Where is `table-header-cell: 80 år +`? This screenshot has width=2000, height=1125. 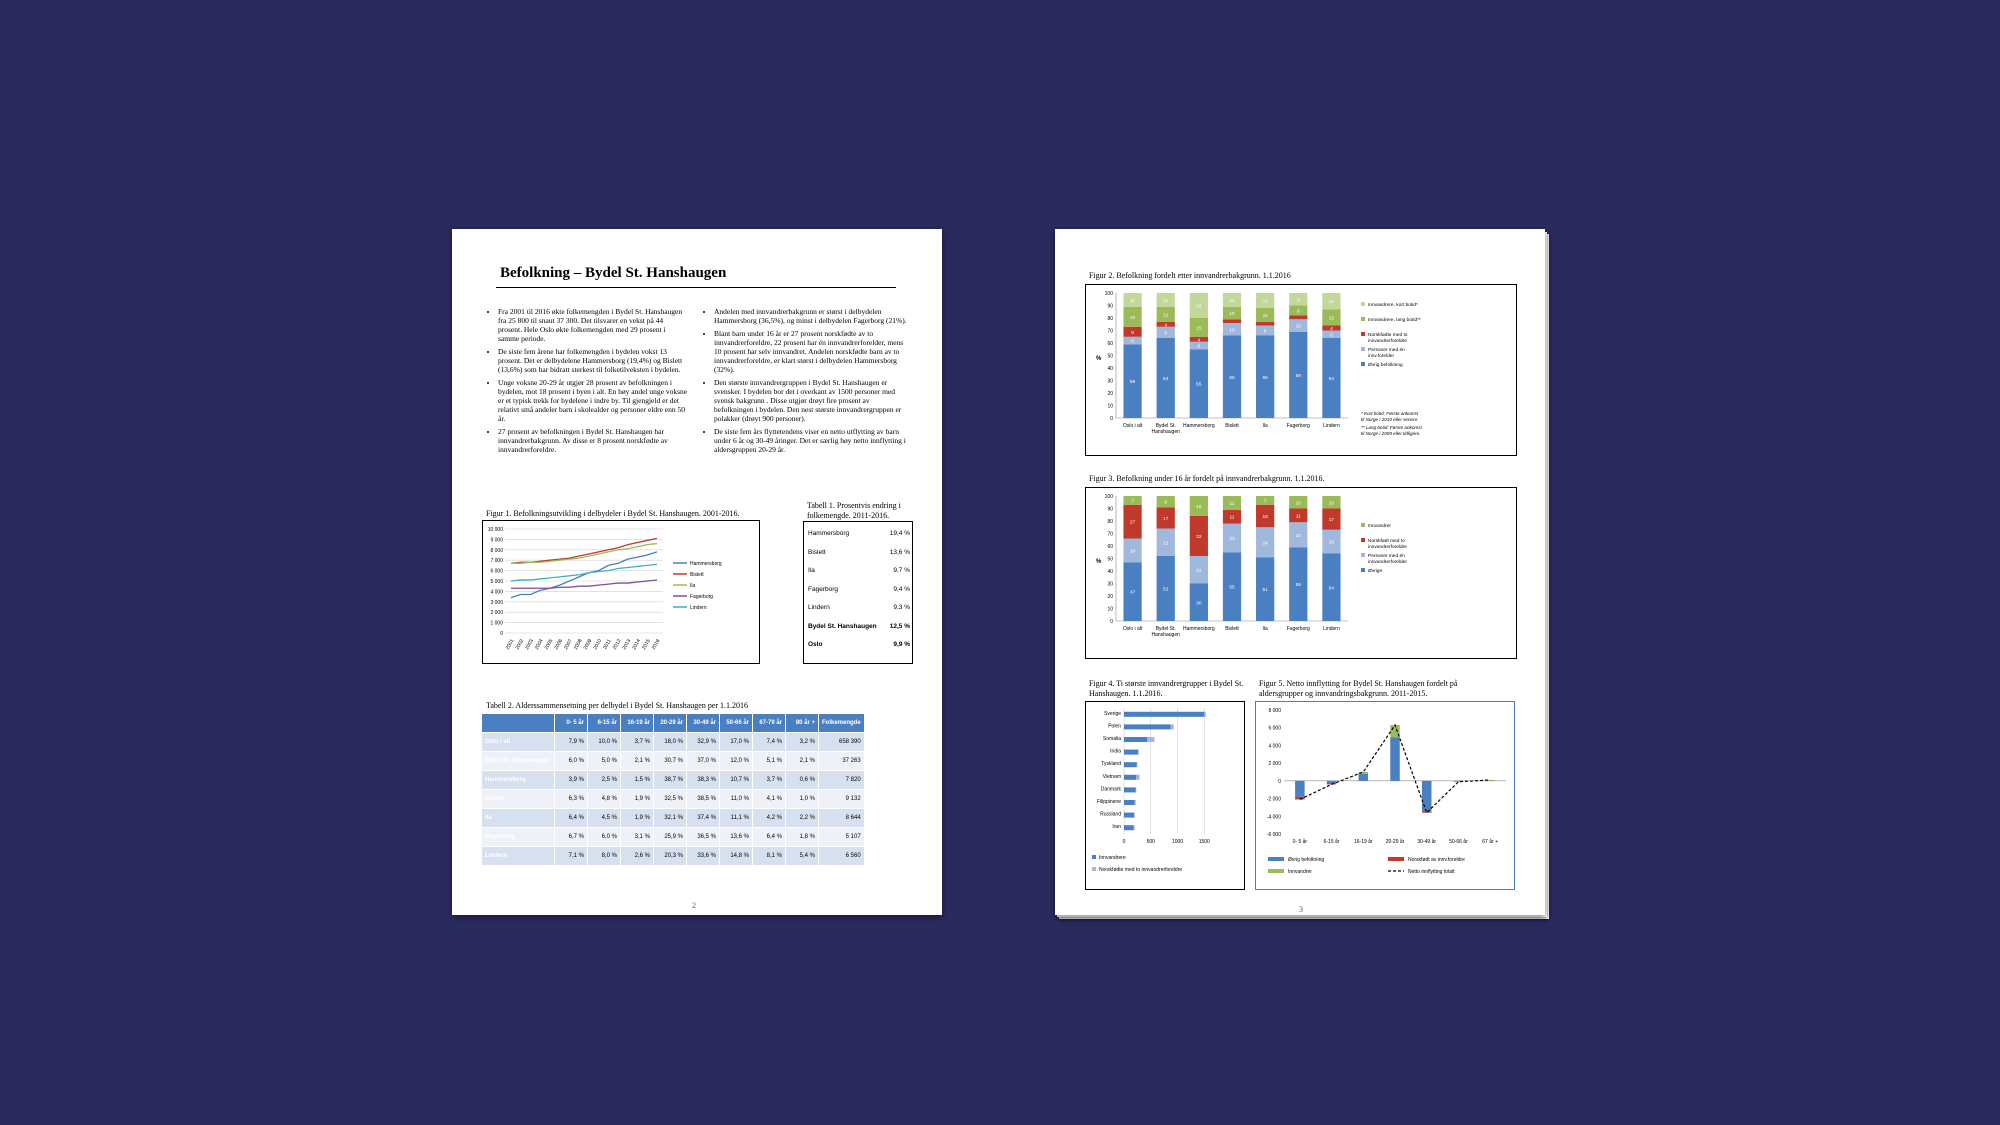
table-header-cell: 80 år + is located at coordinates (802, 723).